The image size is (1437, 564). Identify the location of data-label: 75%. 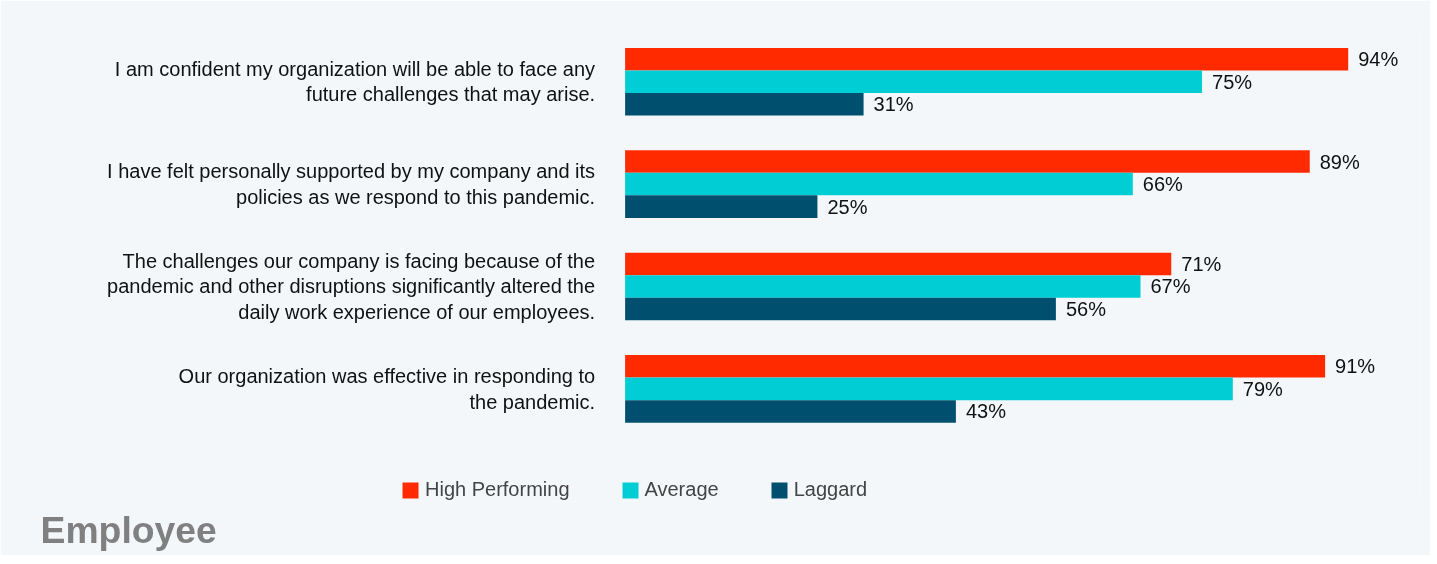
(1232, 81).